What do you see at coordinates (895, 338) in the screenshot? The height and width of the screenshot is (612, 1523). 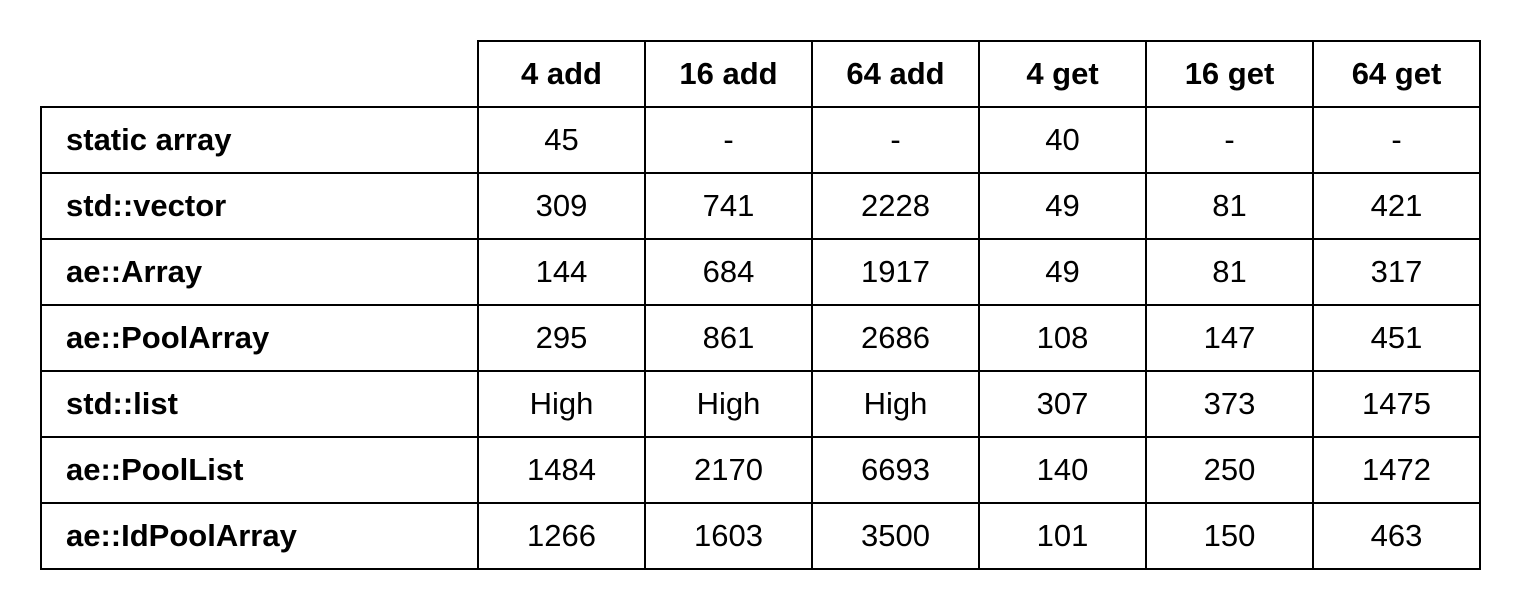 I see `table-cell: 2686` at bounding box center [895, 338].